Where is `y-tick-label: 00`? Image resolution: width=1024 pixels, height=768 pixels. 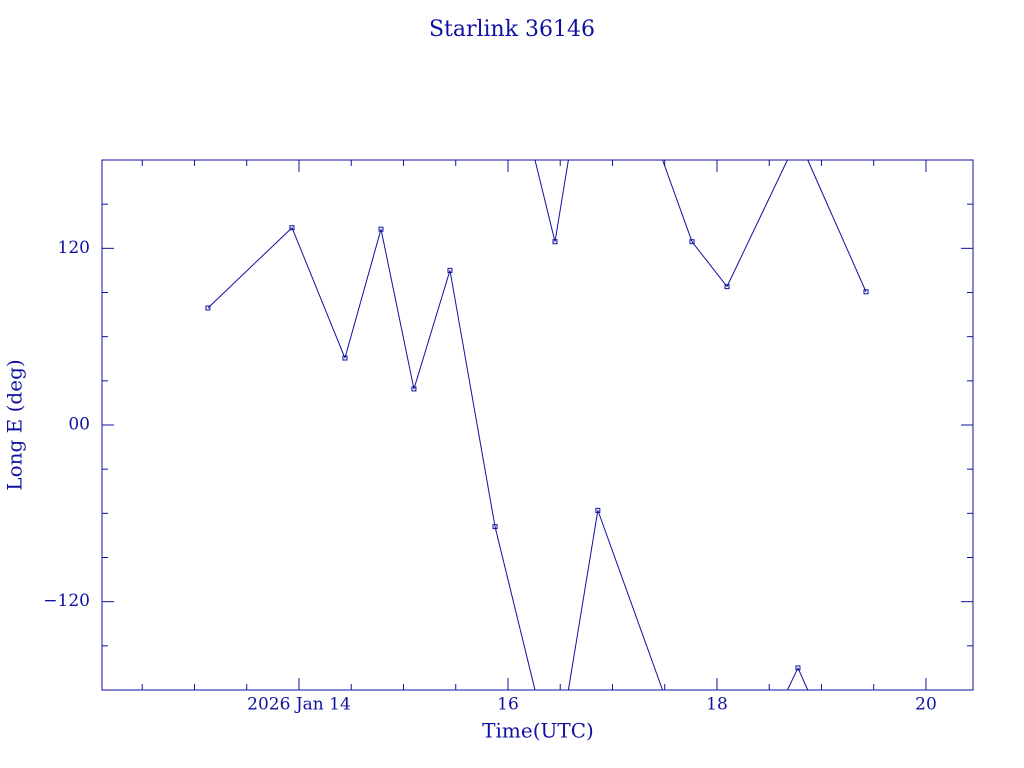
y-tick-label: 00 is located at coordinates (79, 425).